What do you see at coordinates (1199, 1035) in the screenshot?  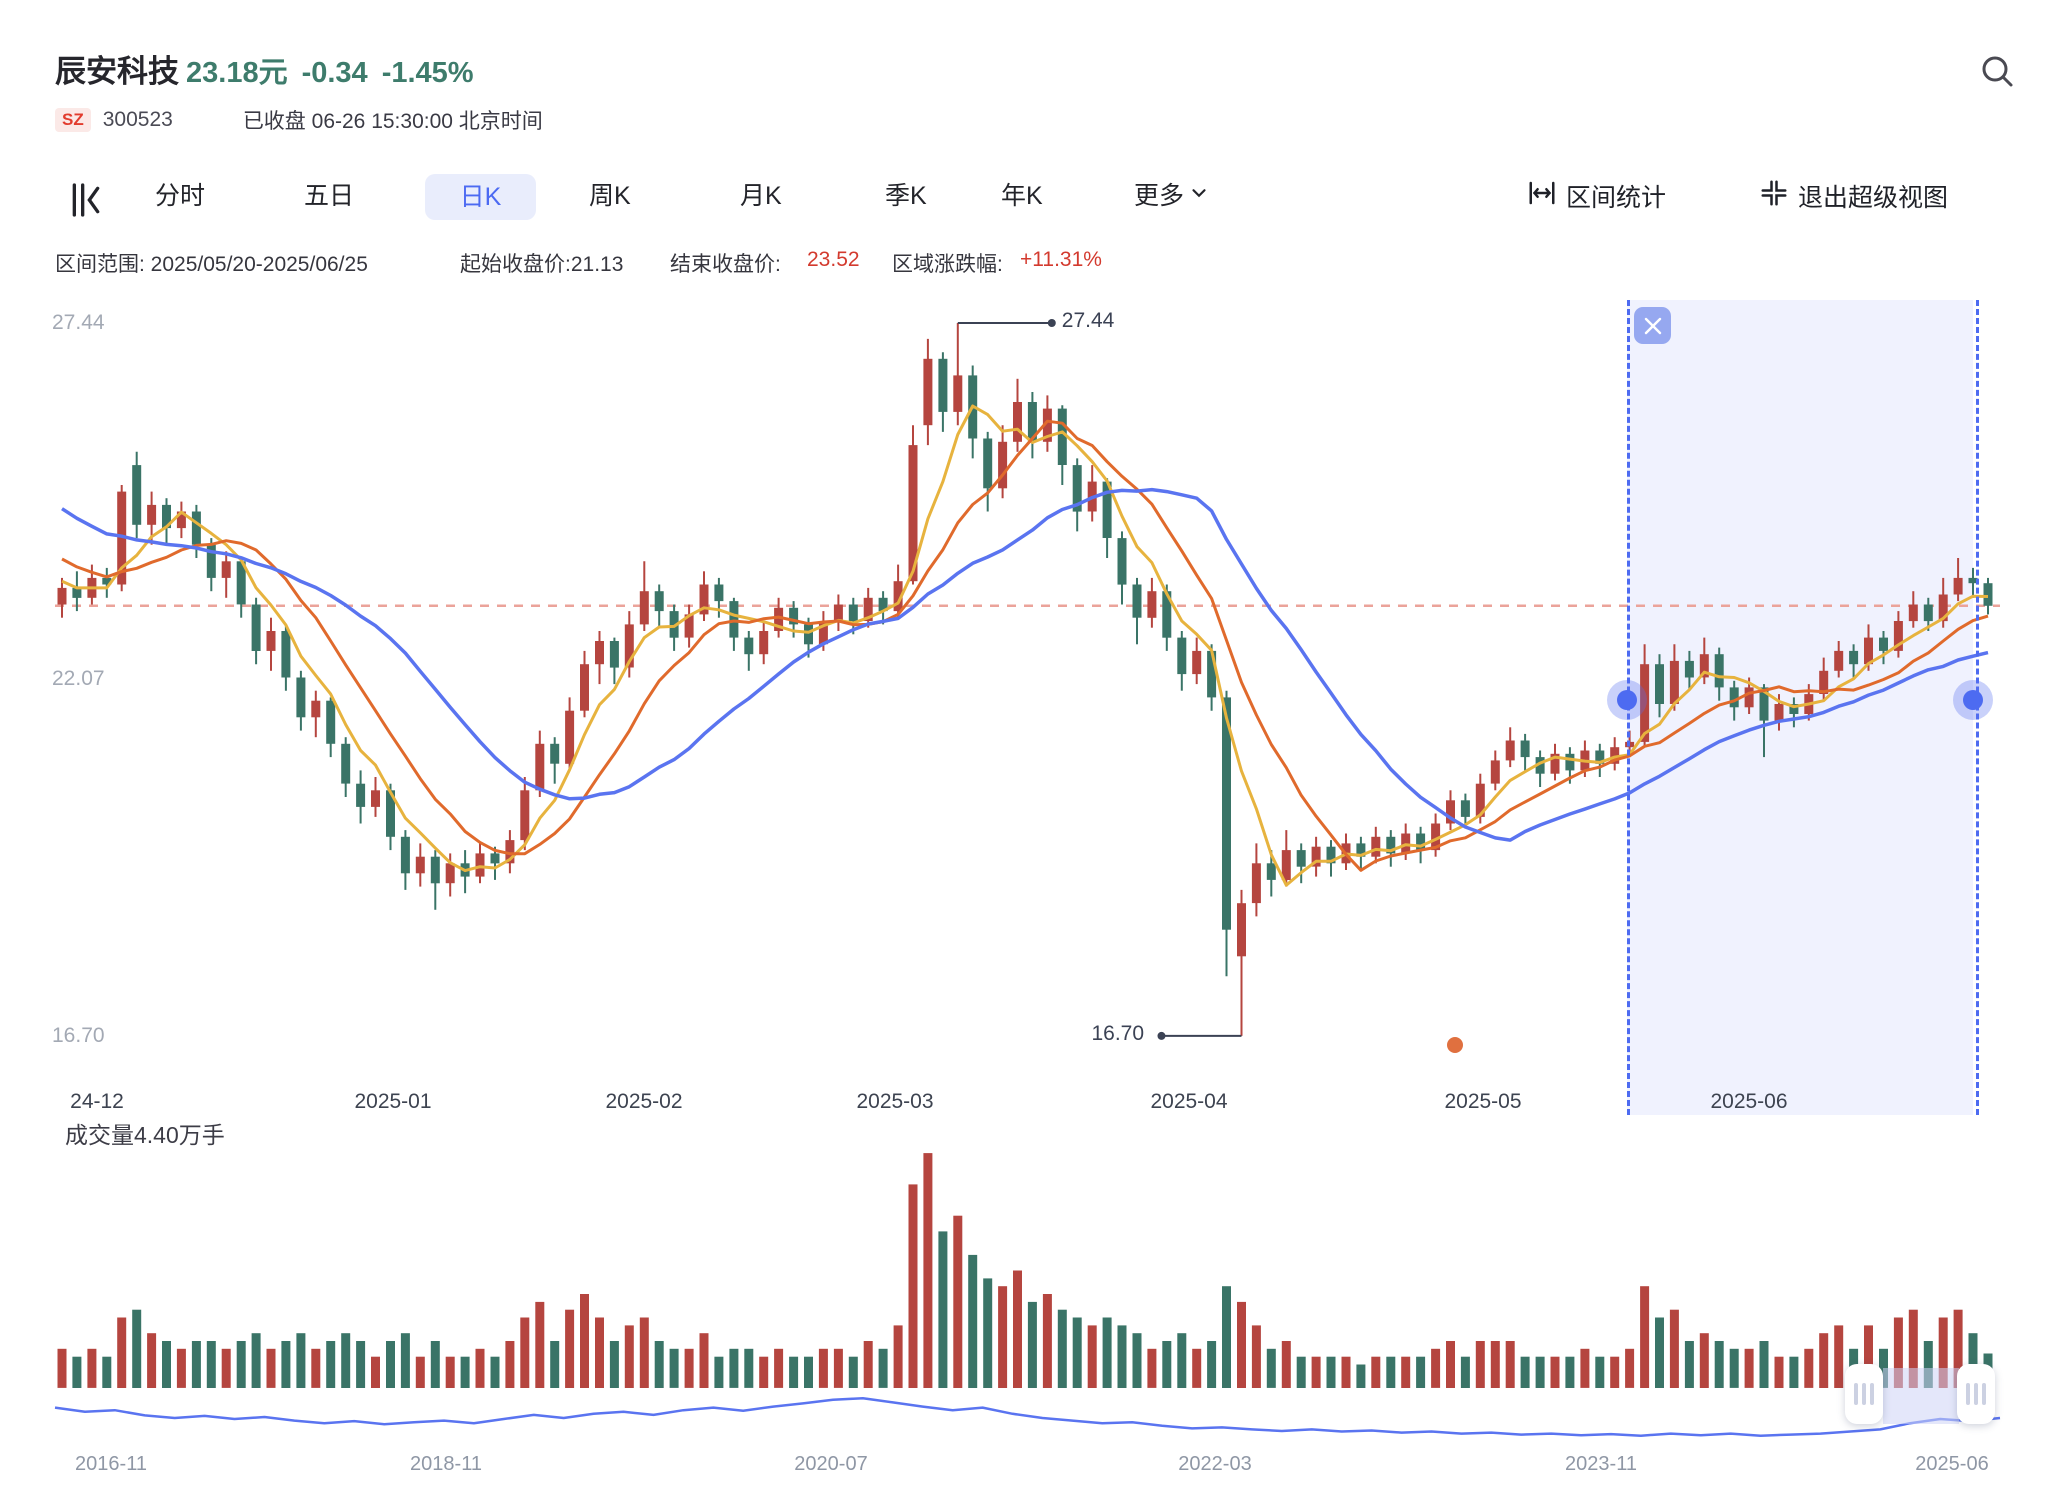 I see `low-annotation` at bounding box center [1199, 1035].